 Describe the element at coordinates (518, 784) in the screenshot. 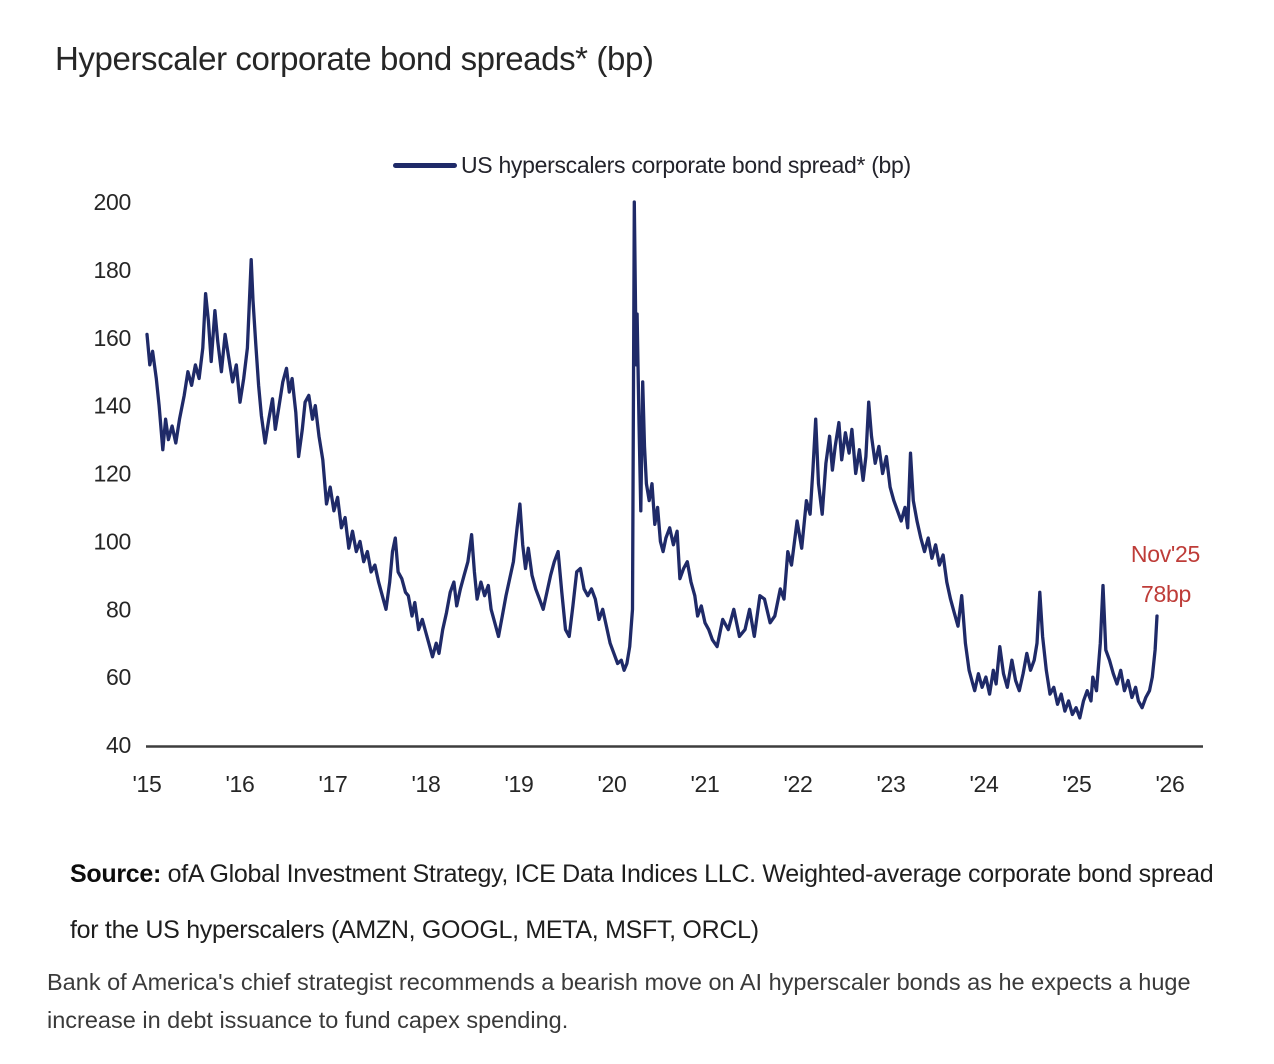

I see `x-tick-2019: '19` at that location.